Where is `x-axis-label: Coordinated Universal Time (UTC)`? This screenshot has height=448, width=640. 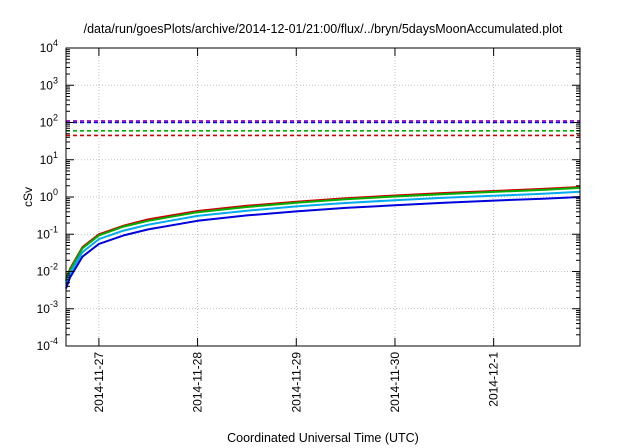
x-axis-label: Coordinated Universal Time (UTC) is located at coordinates (323, 438).